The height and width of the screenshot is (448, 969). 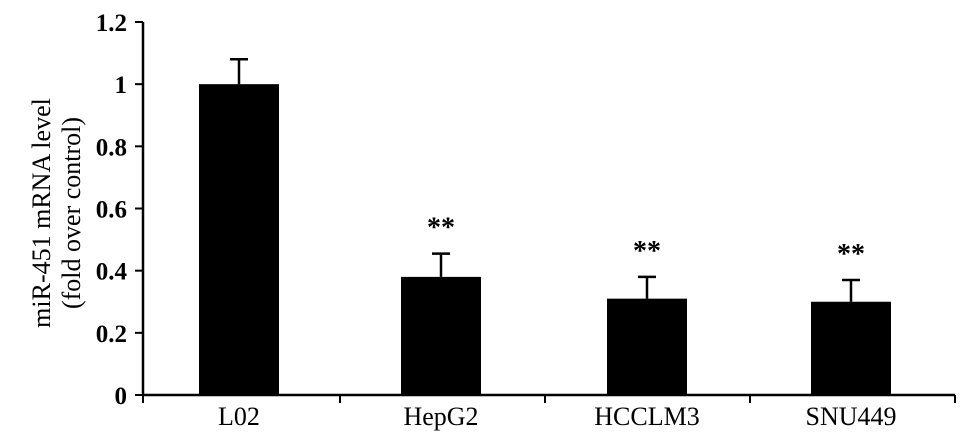 What do you see at coordinates (239, 240) in the screenshot?
I see `bar-l02` at bounding box center [239, 240].